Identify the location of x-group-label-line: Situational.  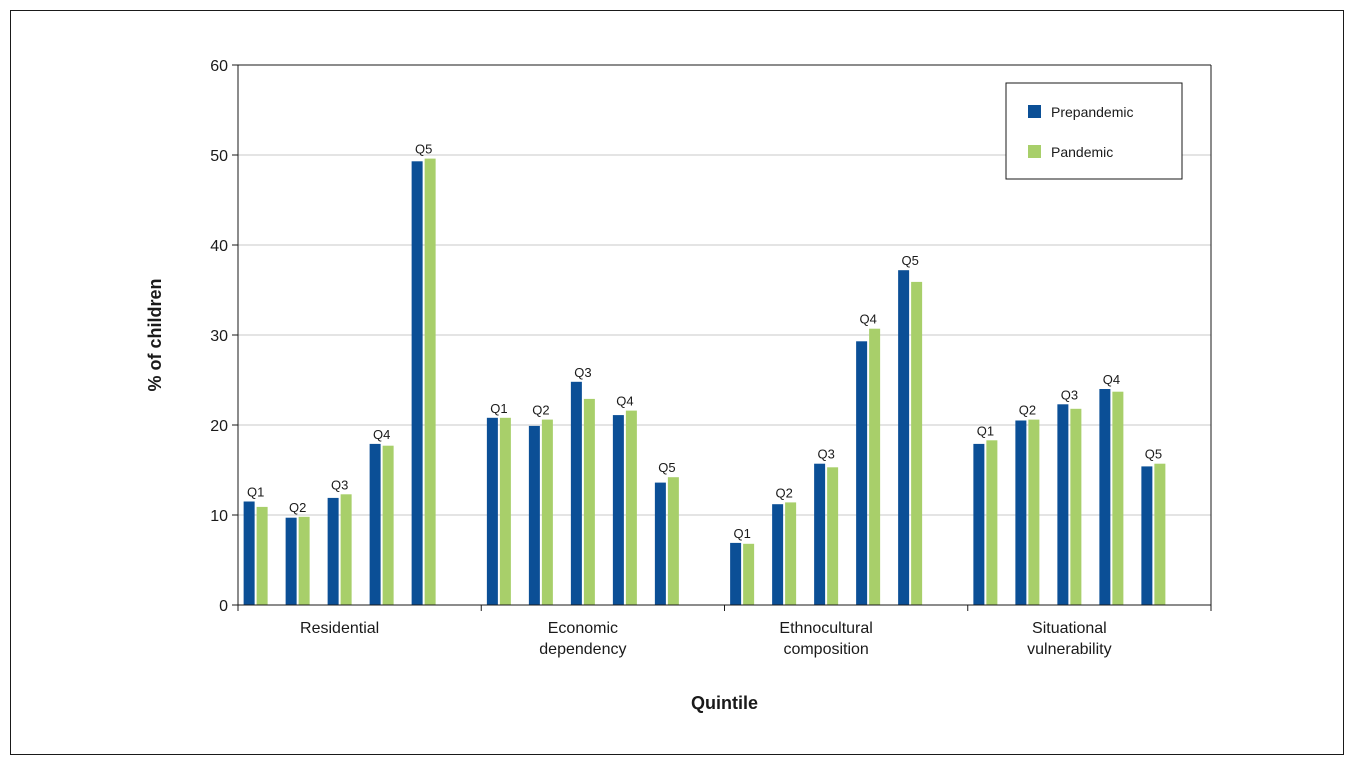
(1069, 628).